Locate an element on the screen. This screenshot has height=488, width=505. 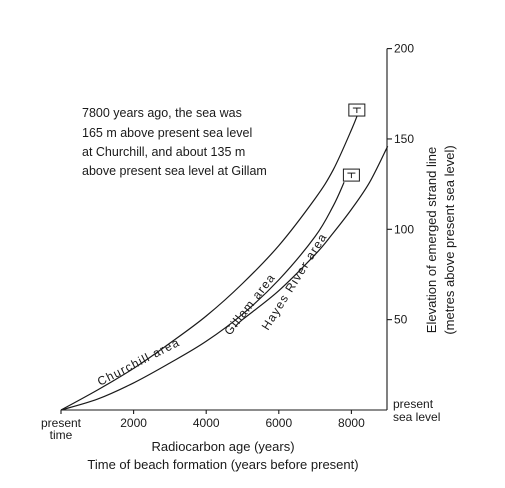
y-tick-label: 150 is located at coordinates (404, 139).